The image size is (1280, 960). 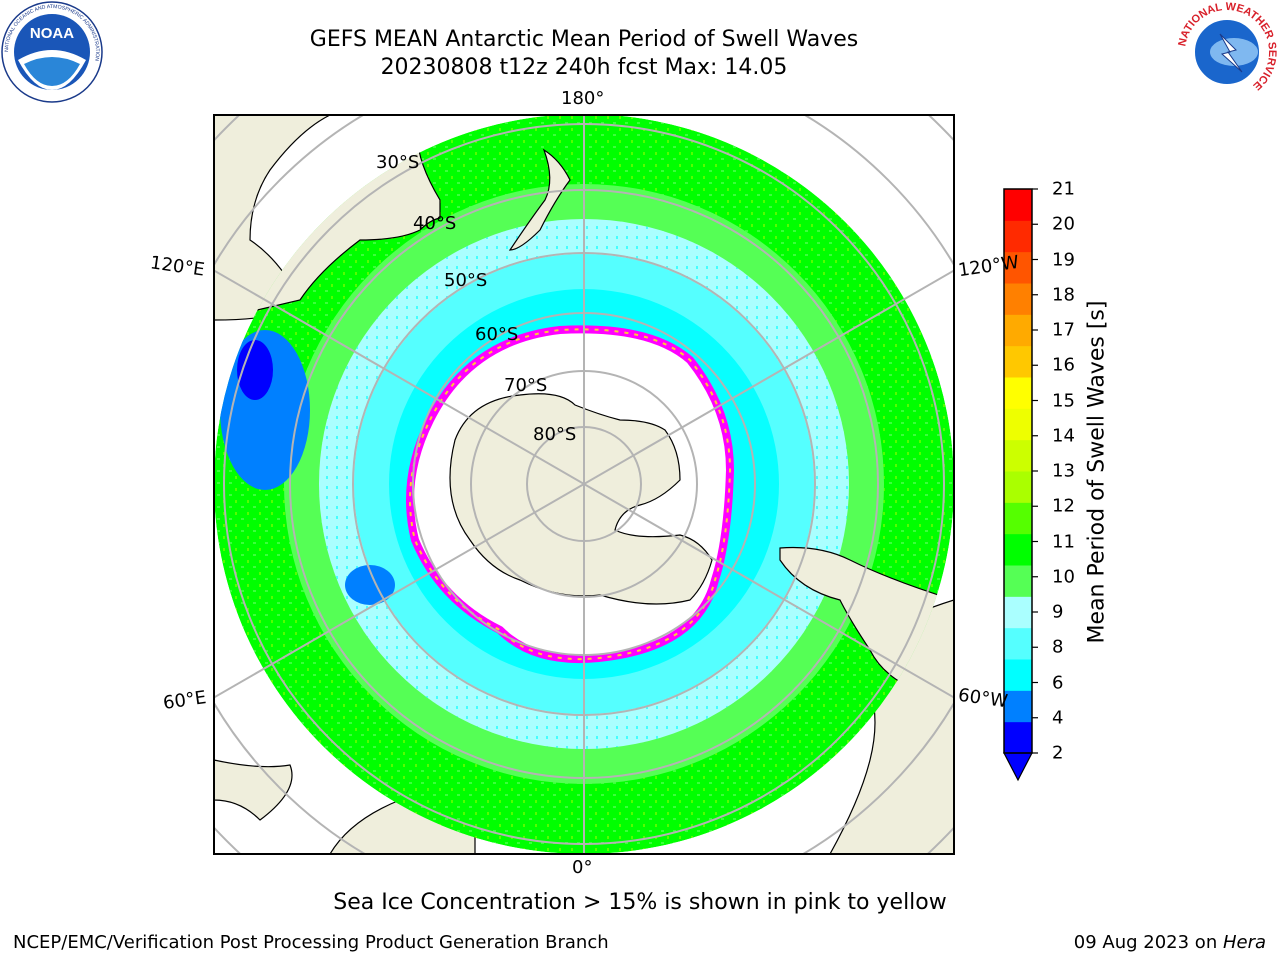 What do you see at coordinates (1063, 295) in the screenshot?
I see `colorbar-tick-label: 18` at bounding box center [1063, 295].